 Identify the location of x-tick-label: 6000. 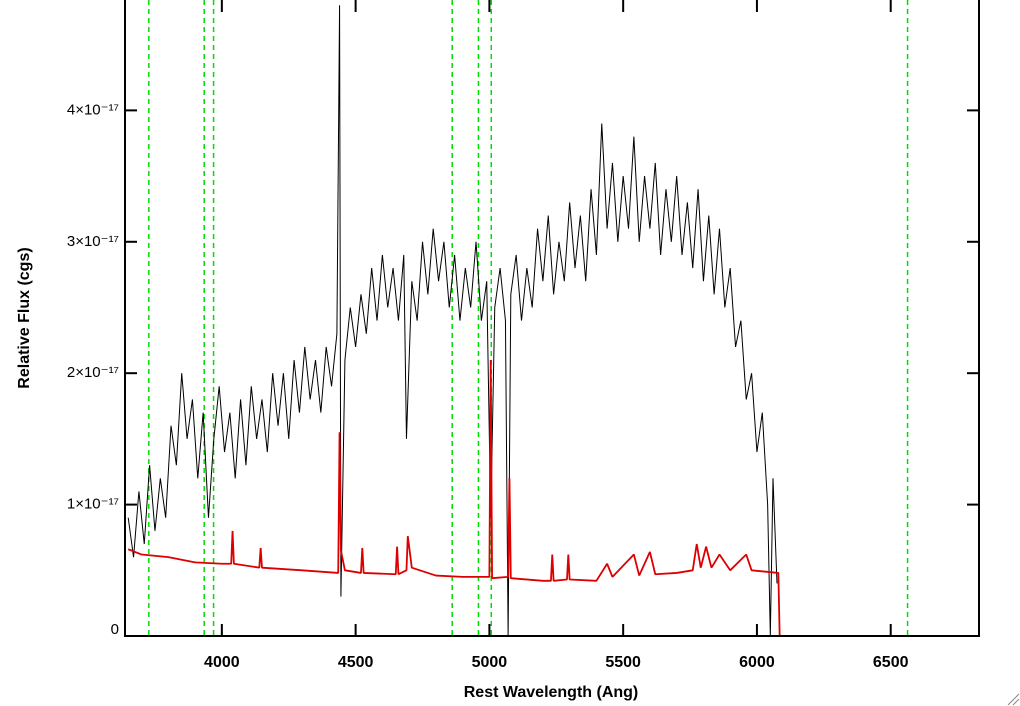
(757, 662).